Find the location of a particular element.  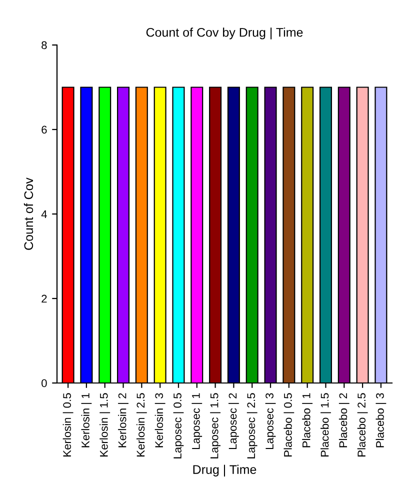

y-tick-label: 8 is located at coordinates (44, 45).